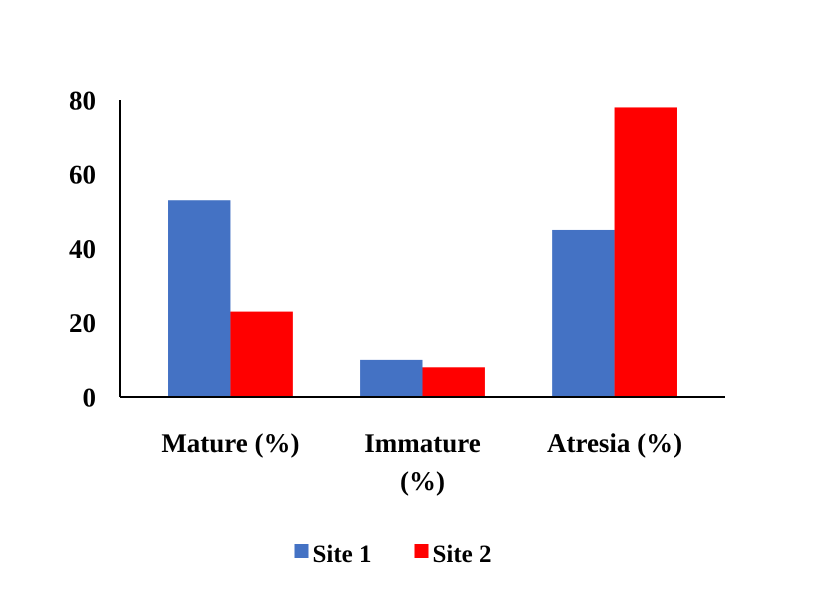 The width and height of the screenshot is (829, 601). Describe the element at coordinates (422, 462) in the screenshot. I see `x-tick-label: Immature (%)` at that location.